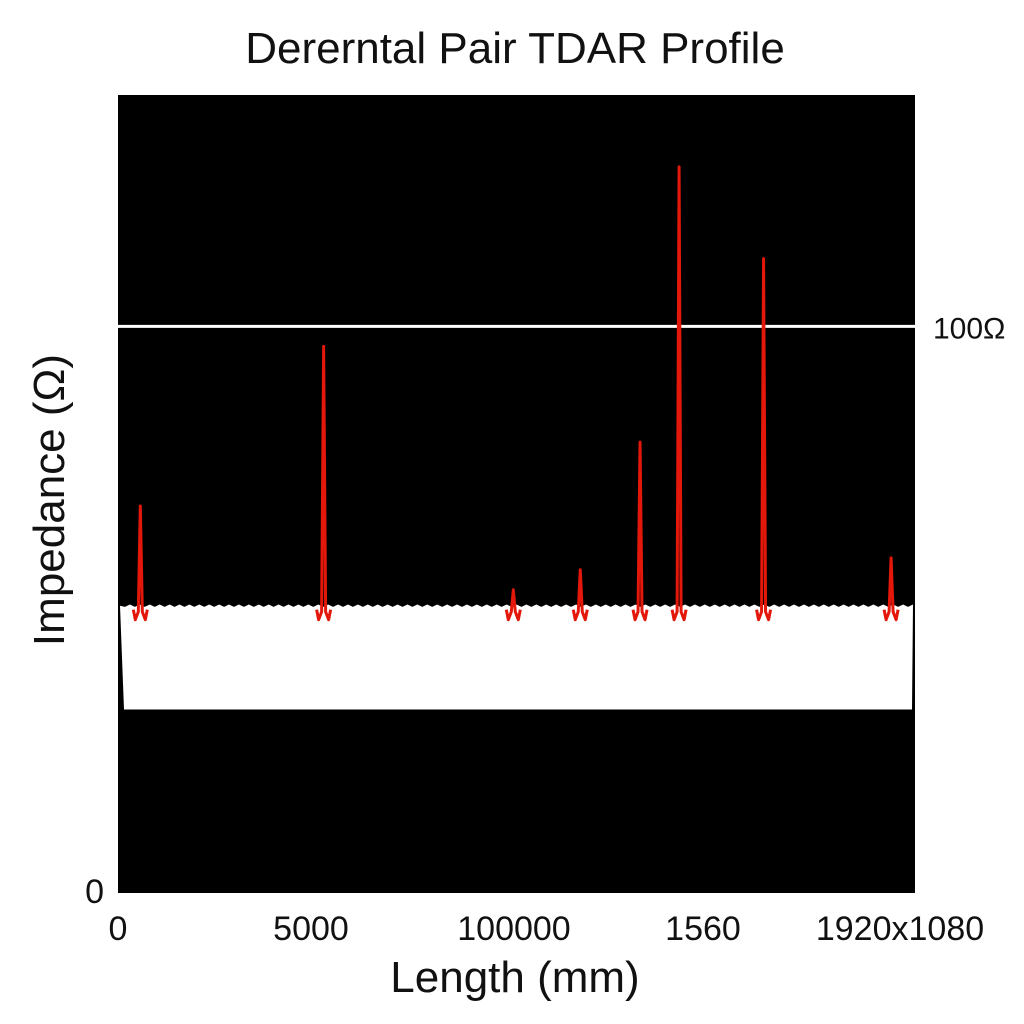  What do you see at coordinates (515, 48) in the screenshot?
I see `chart-title: Dererntal Pair TDAR Profile` at bounding box center [515, 48].